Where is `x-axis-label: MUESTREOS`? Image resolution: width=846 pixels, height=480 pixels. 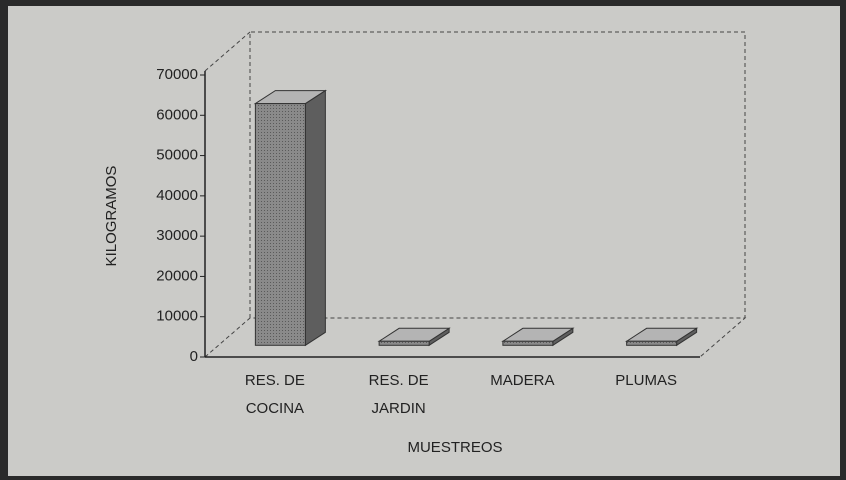
x-axis-label: MUESTREOS is located at coordinates (454, 447).